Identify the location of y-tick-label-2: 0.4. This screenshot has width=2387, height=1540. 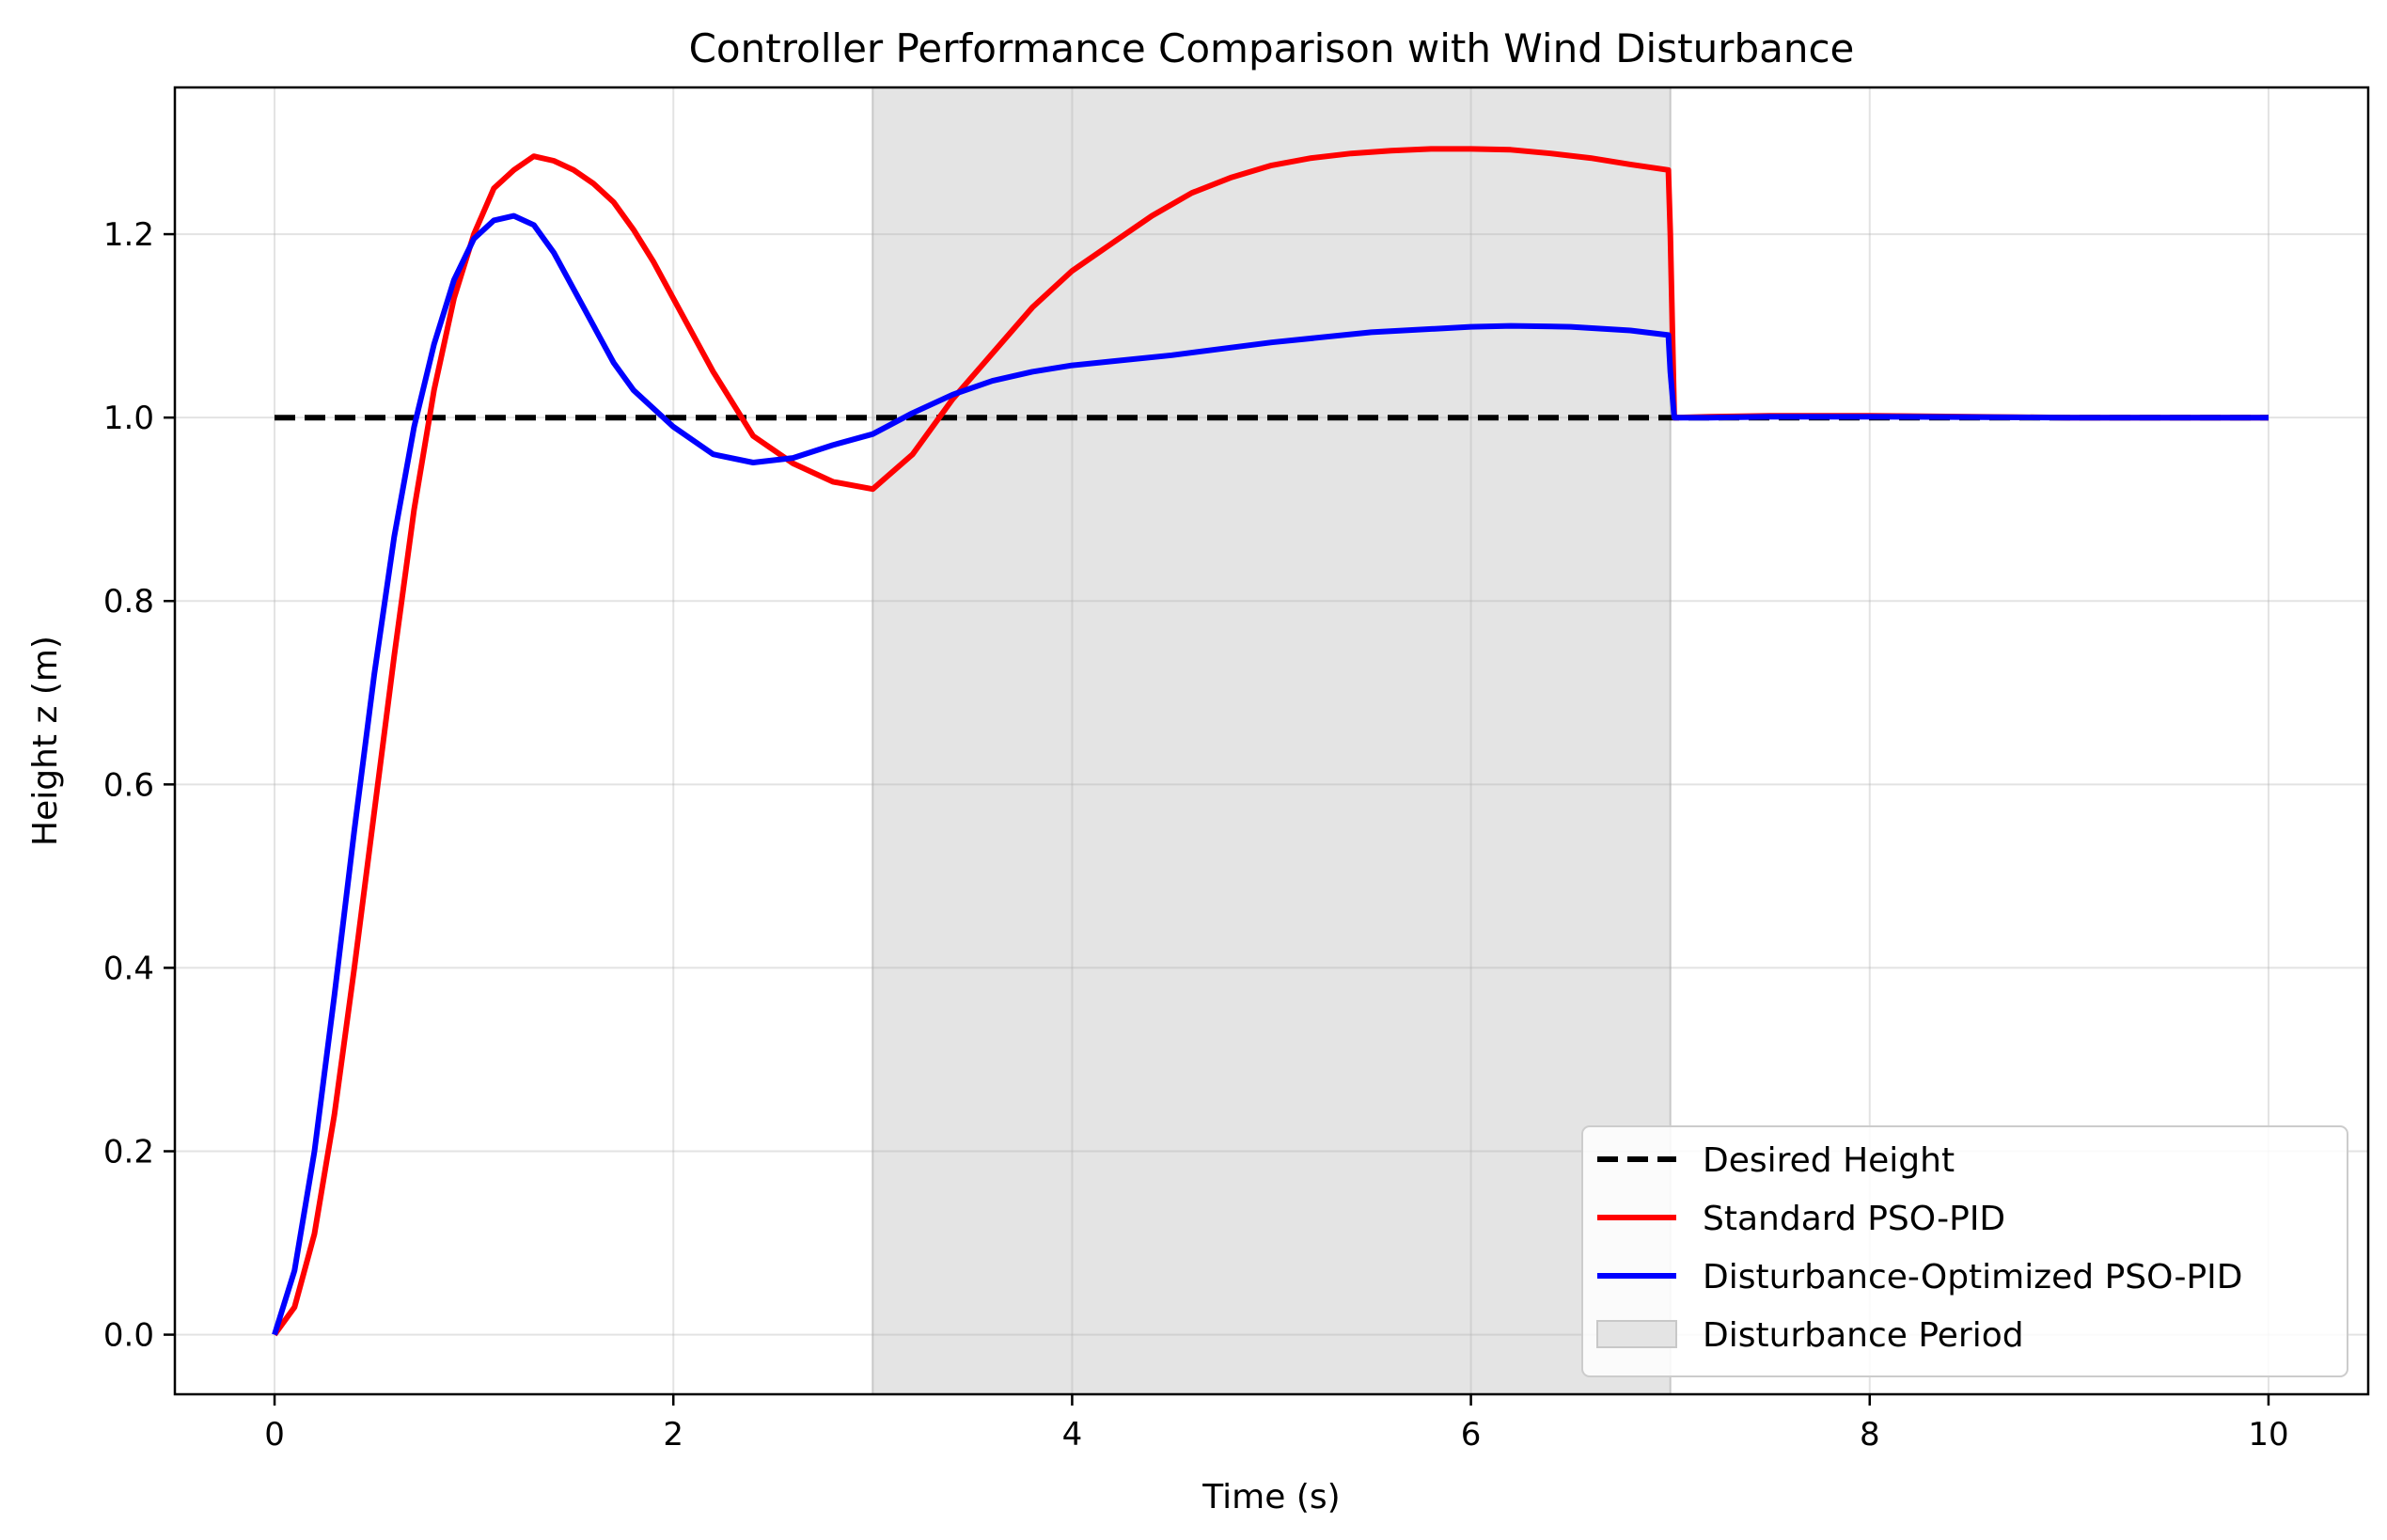
(128, 969).